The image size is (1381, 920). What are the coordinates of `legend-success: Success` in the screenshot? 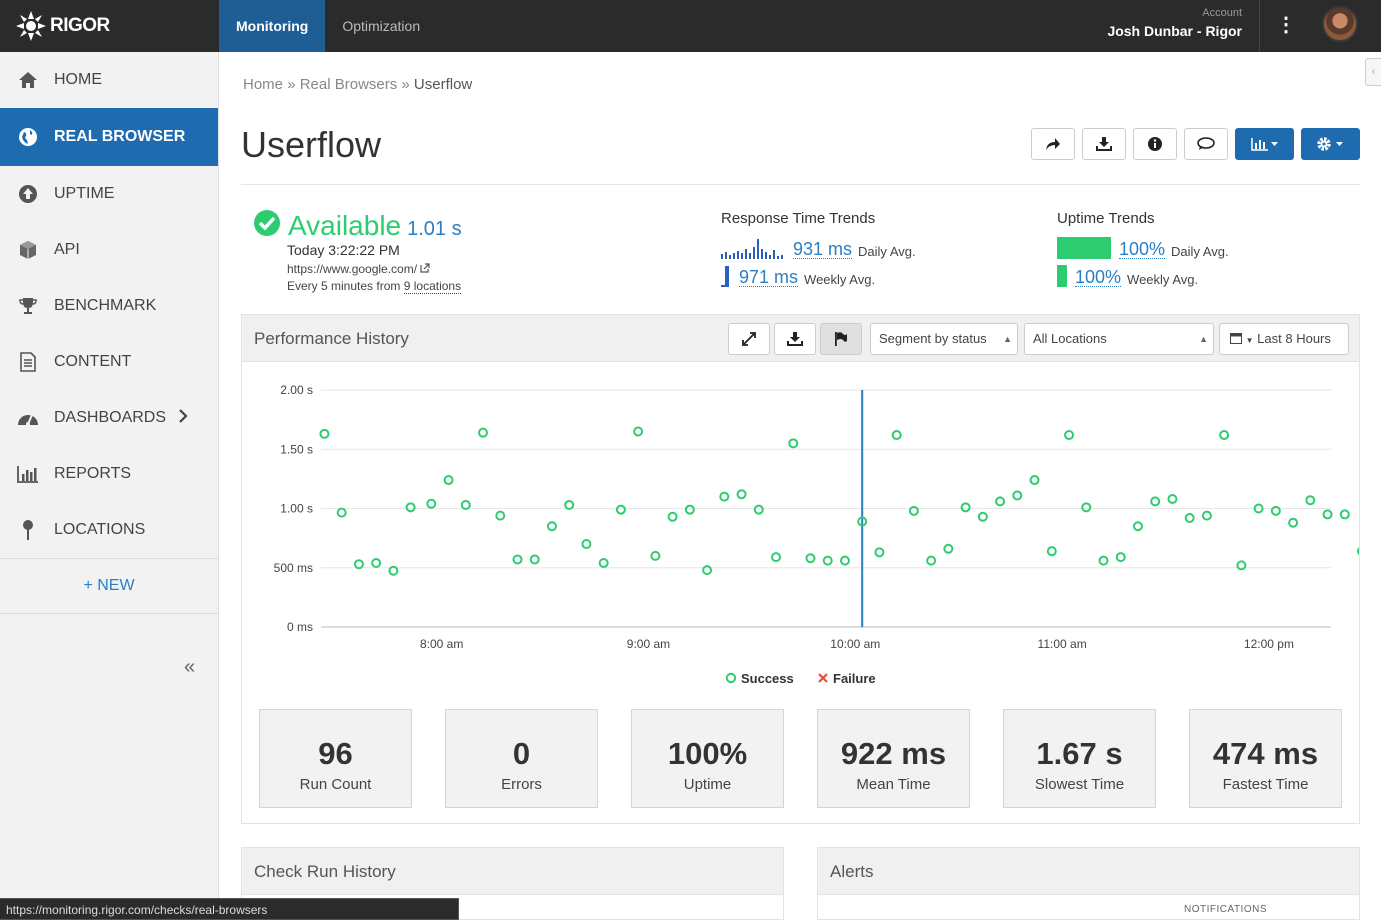 It's located at (761, 678).